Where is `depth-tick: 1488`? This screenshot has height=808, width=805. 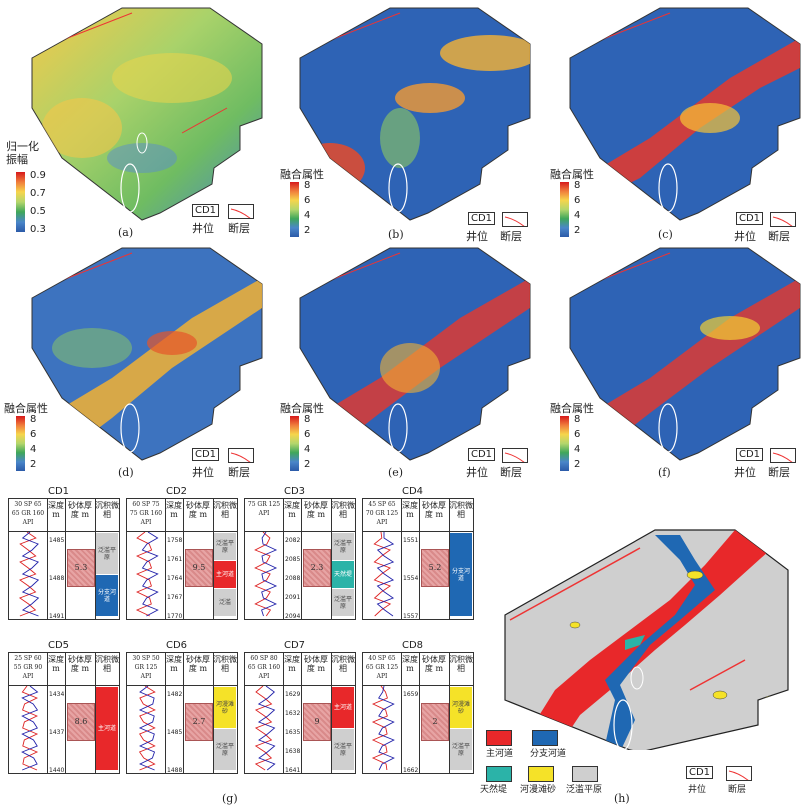 depth-tick: 1488 is located at coordinates (175, 770).